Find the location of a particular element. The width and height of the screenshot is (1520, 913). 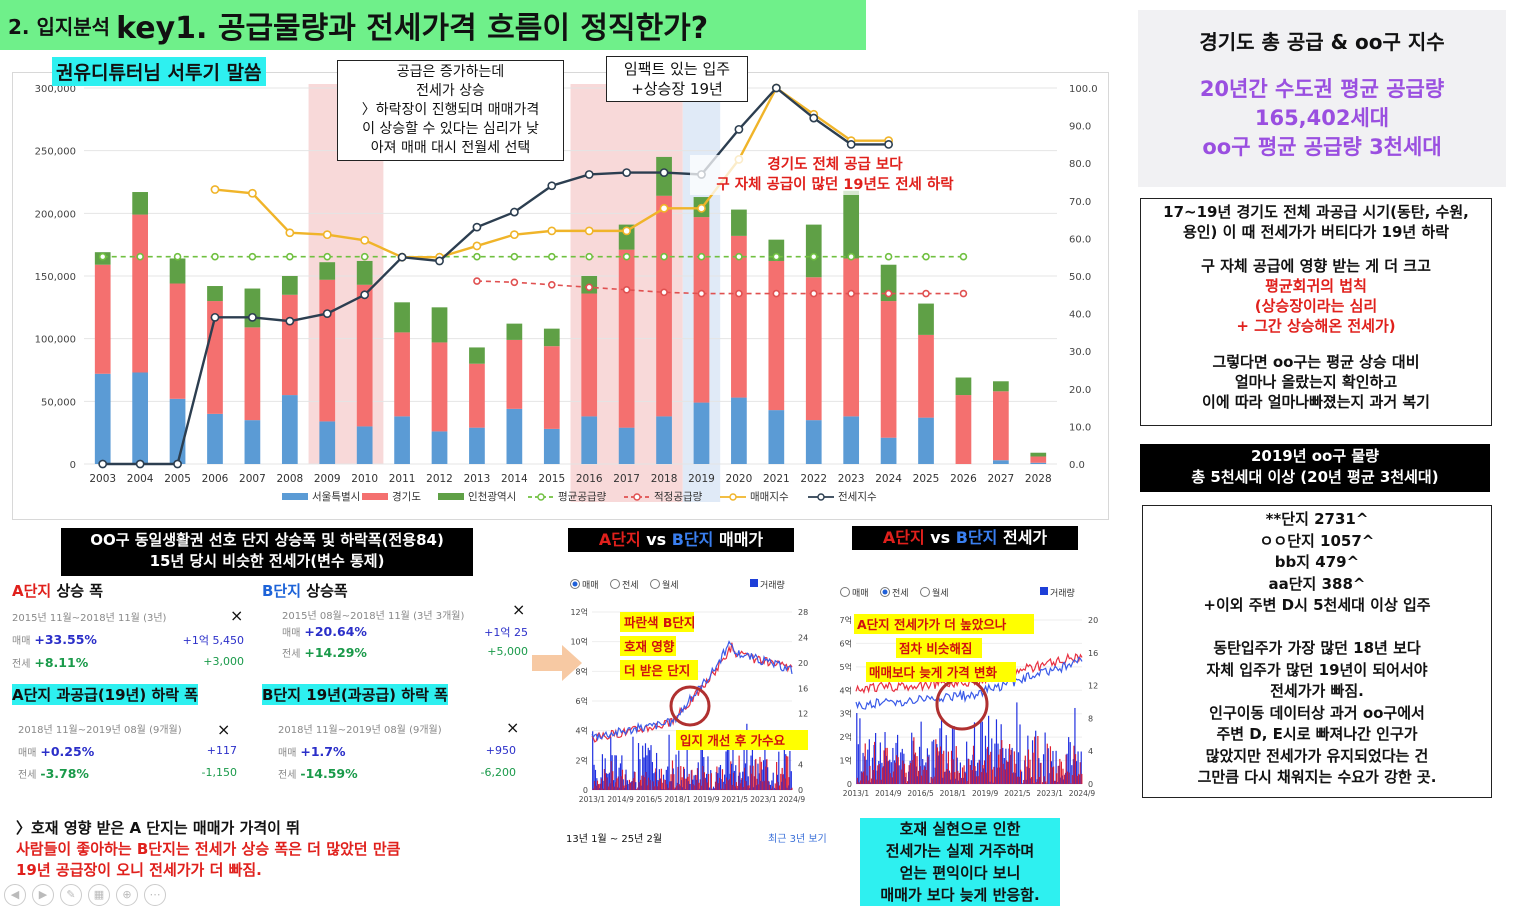

x-tick: 2026 is located at coordinates (963, 479).